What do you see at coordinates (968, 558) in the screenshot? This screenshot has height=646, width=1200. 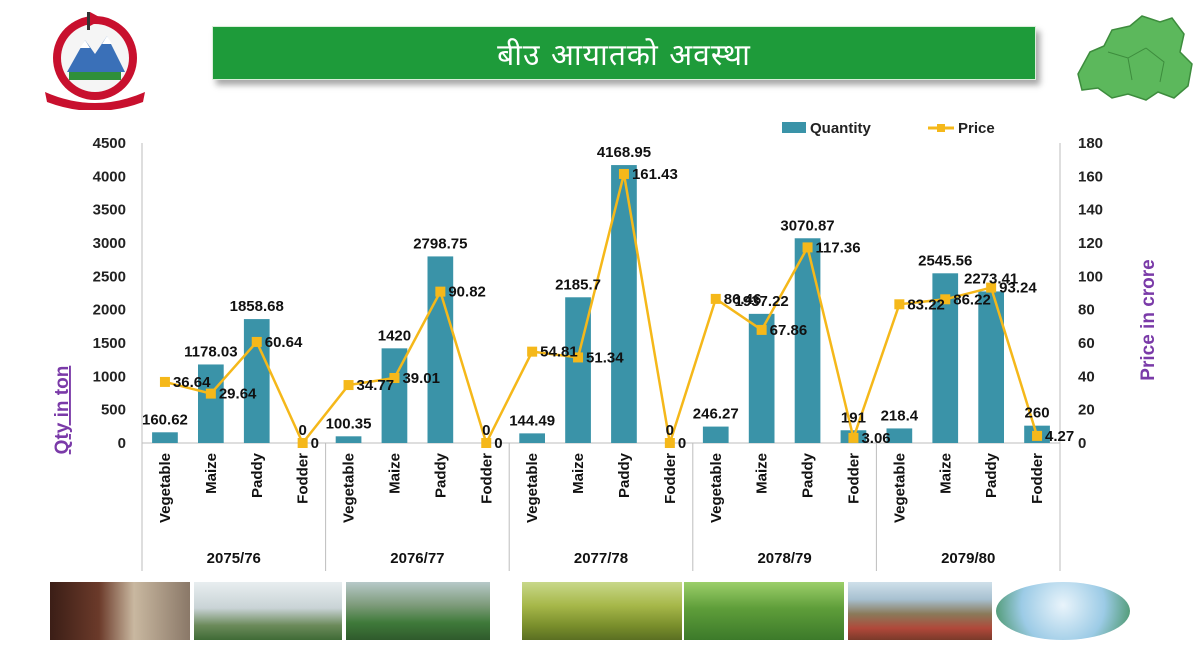 I see `x-group-label: 2079/80` at bounding box center [968, 558].